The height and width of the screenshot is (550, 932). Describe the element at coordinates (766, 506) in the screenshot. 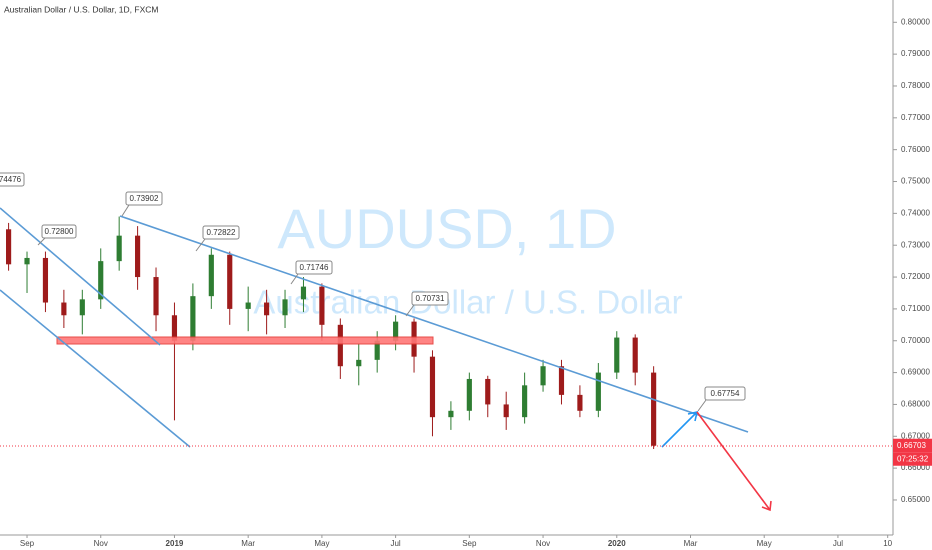

I see `arrow-head` at that location.